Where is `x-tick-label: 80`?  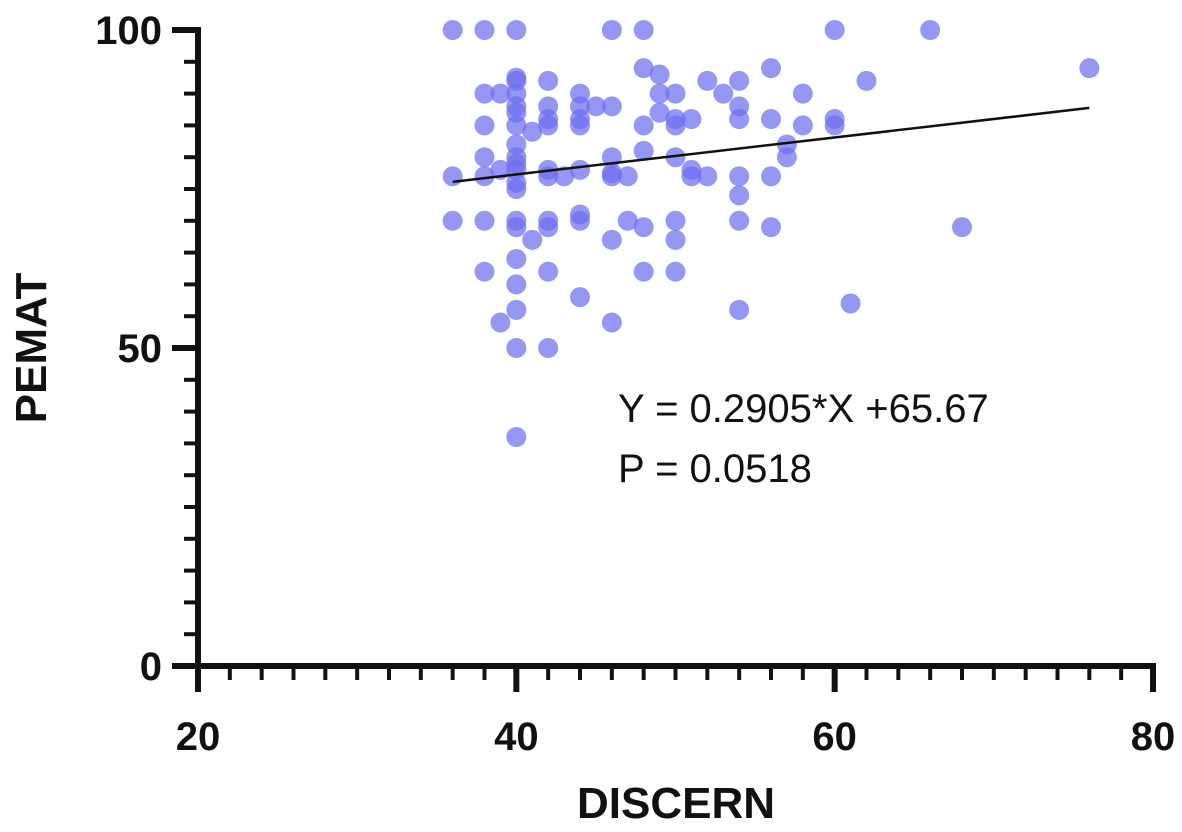 x-tick-label: 80 is located at coordinates (1153, 737).